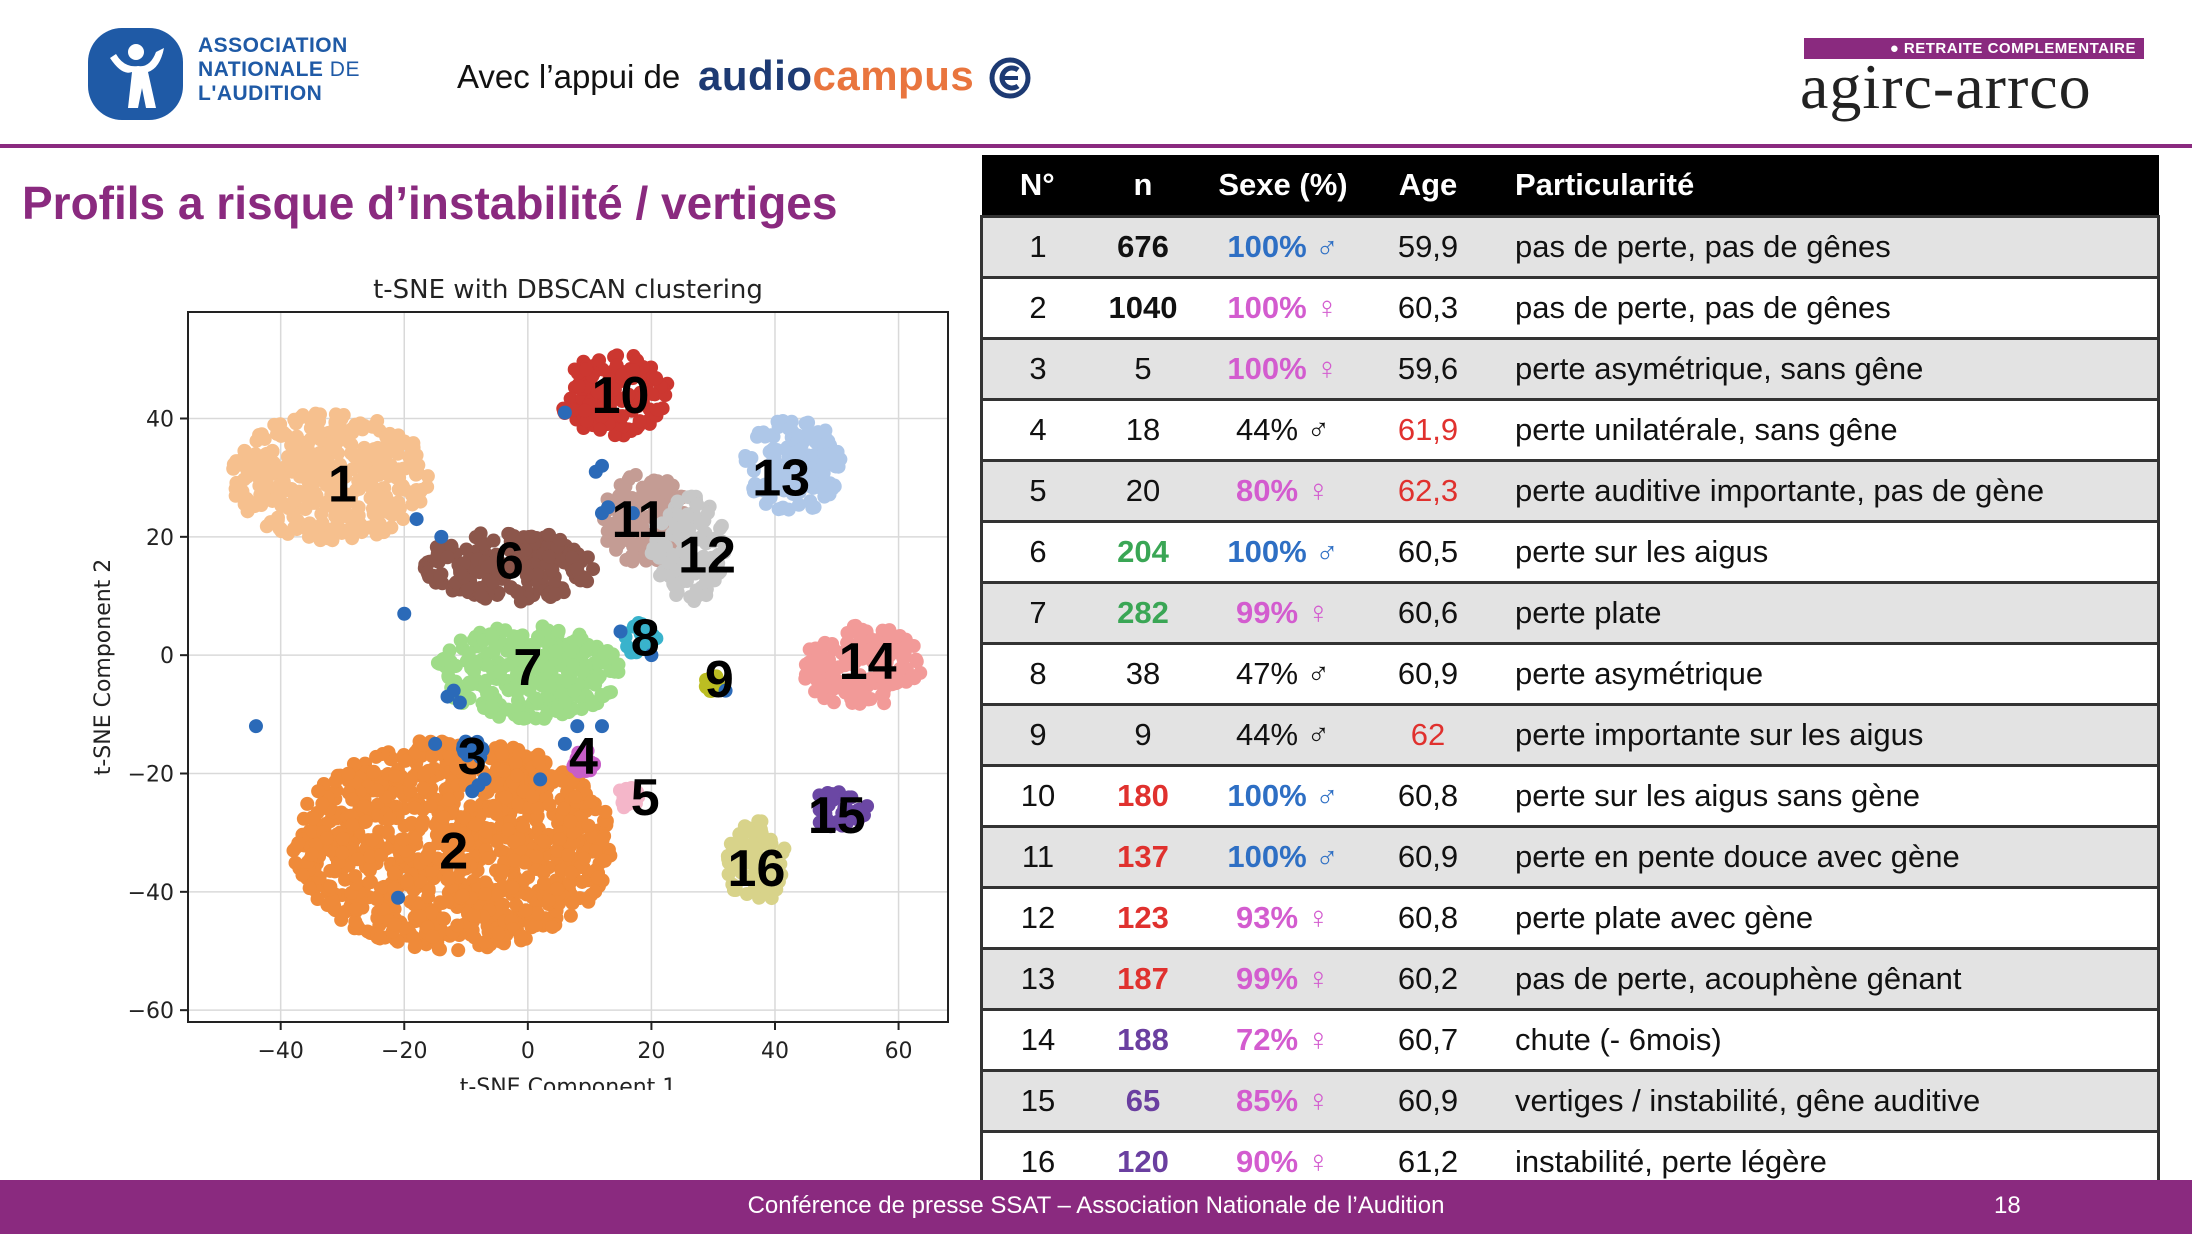 This screenshot has width=2192, height=1234. Describe the element at coordinates (1821, 917) in the screenshot. I see `cell-particularite: perte plate avec gène` at that location.